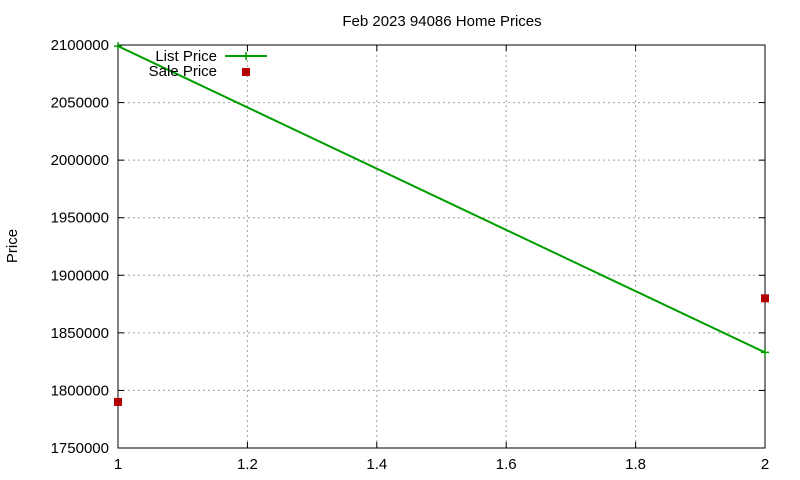 The image size is (800, 480). Describe the element at coordinates (80, 103) in the screenshot. I see `y-tick-label: 2050000` at that location.